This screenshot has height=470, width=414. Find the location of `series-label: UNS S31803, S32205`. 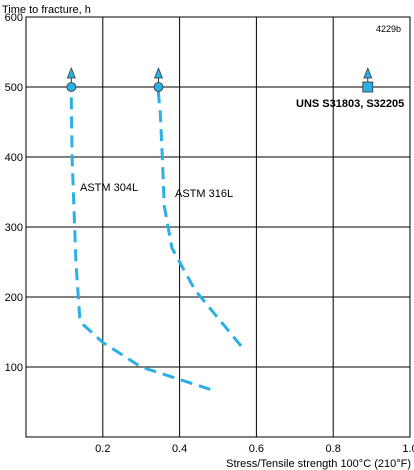

series-label: UNS S31803, S32205 is located at coordinates (350, 104).